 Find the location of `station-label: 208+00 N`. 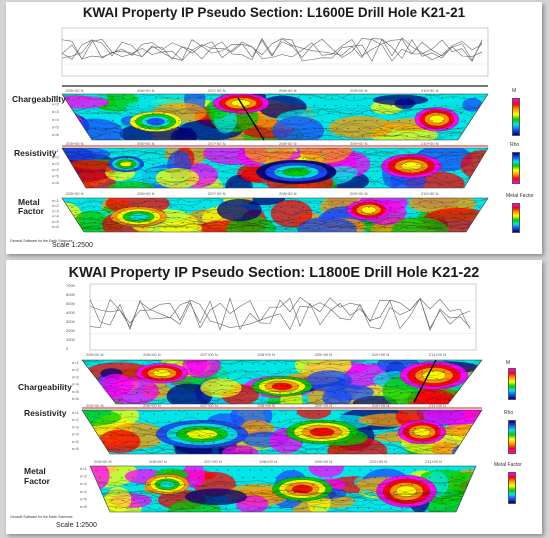

station-label: 208+00 N is located at coordinates (288, 193).